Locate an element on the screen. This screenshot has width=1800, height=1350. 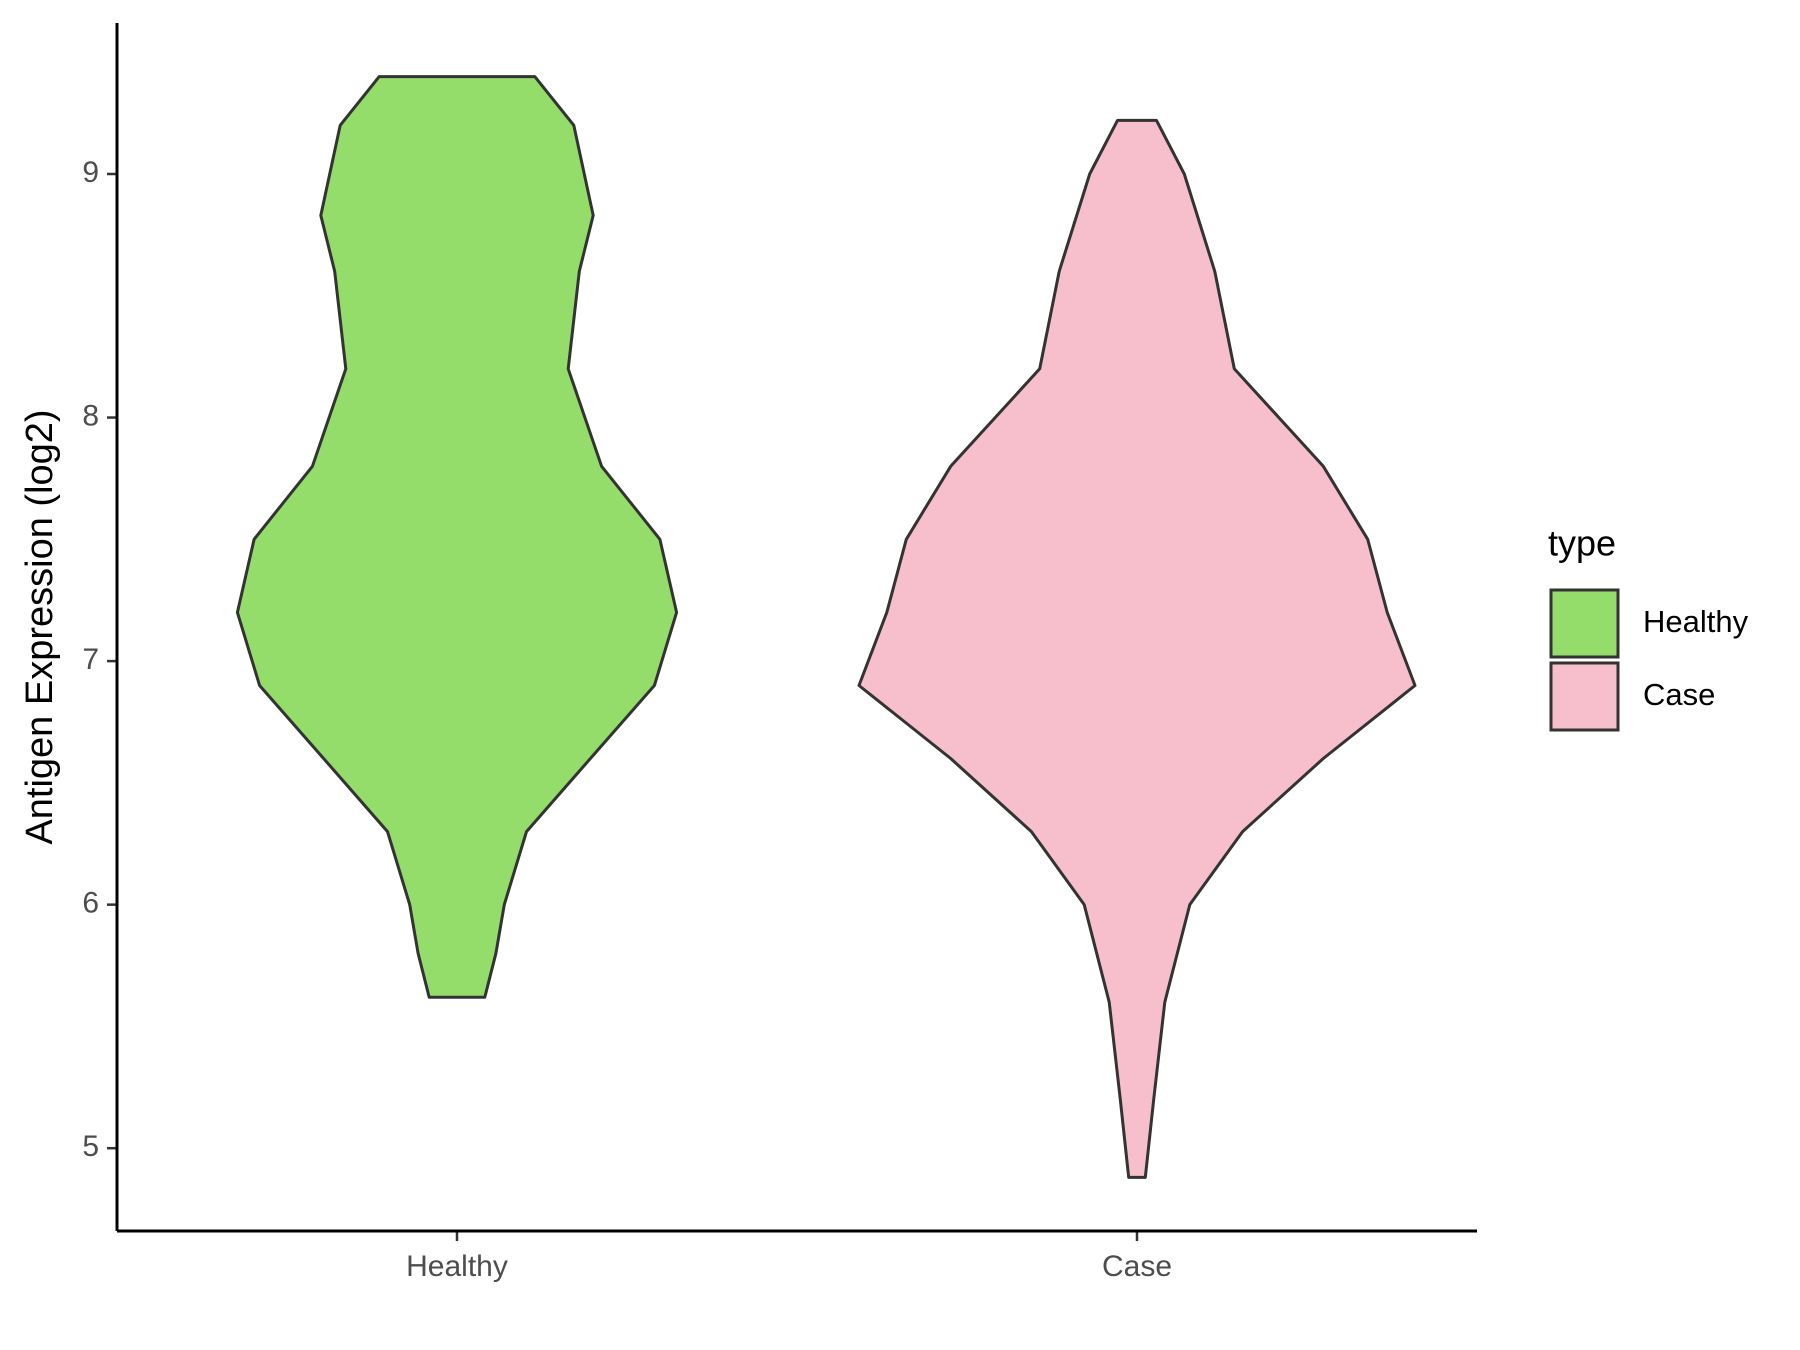
legend-title: type is located at coordinates (1582, 543).